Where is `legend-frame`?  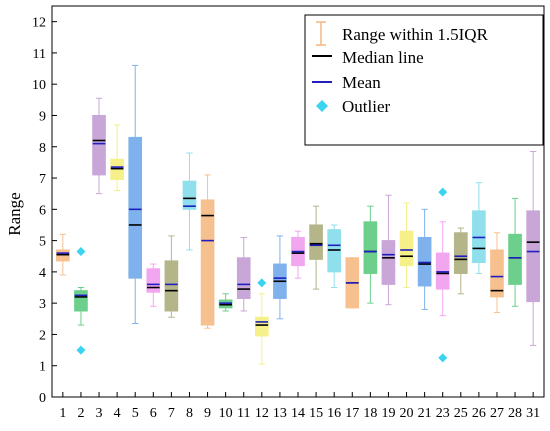 legend-frame is located at coordinates (424, 80).